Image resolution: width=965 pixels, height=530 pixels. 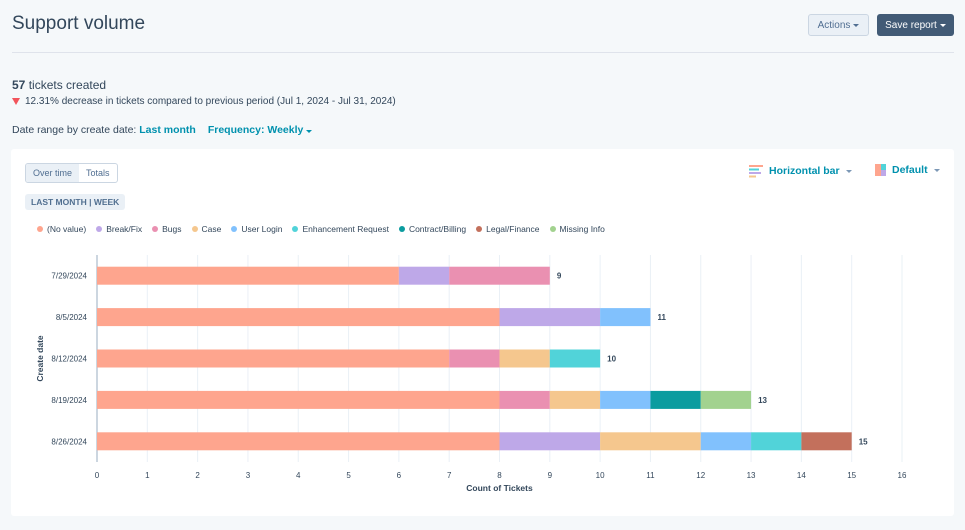 I want to click on frequency-label: Frequency: Weekly, so click(x=255, y=130).